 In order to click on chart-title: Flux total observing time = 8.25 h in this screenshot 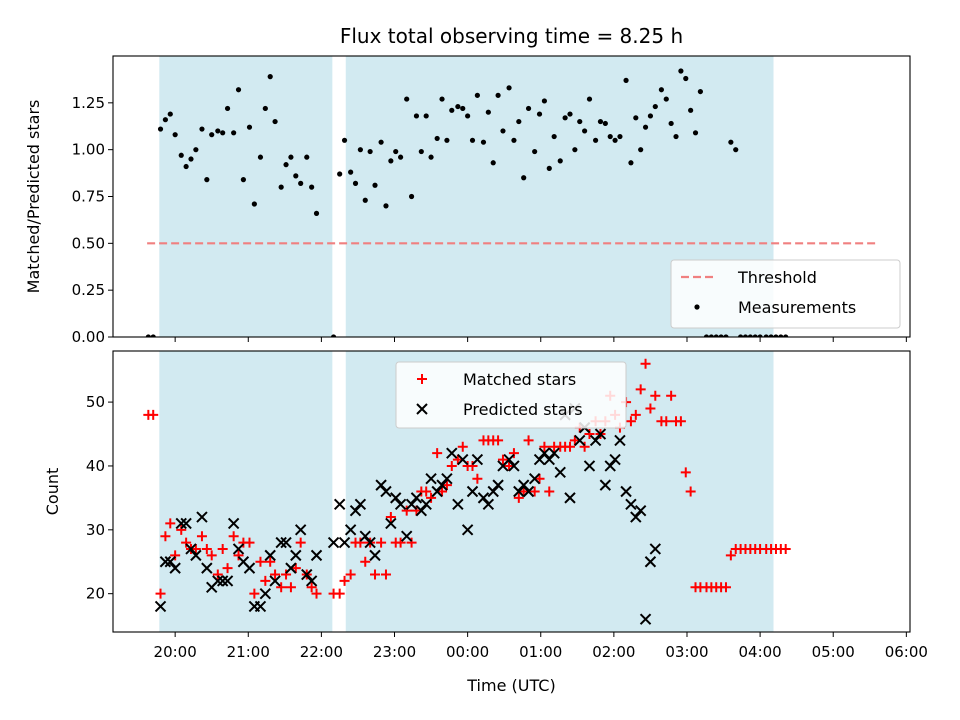, I will do `click(511, 36)`.